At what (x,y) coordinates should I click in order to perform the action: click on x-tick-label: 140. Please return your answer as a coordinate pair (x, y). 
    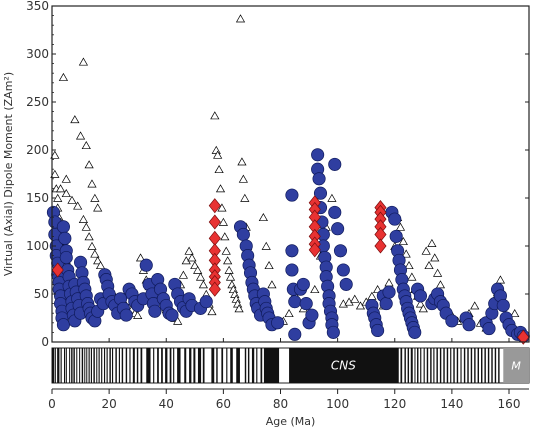
    Looking at the image, I should click on (451, 404).